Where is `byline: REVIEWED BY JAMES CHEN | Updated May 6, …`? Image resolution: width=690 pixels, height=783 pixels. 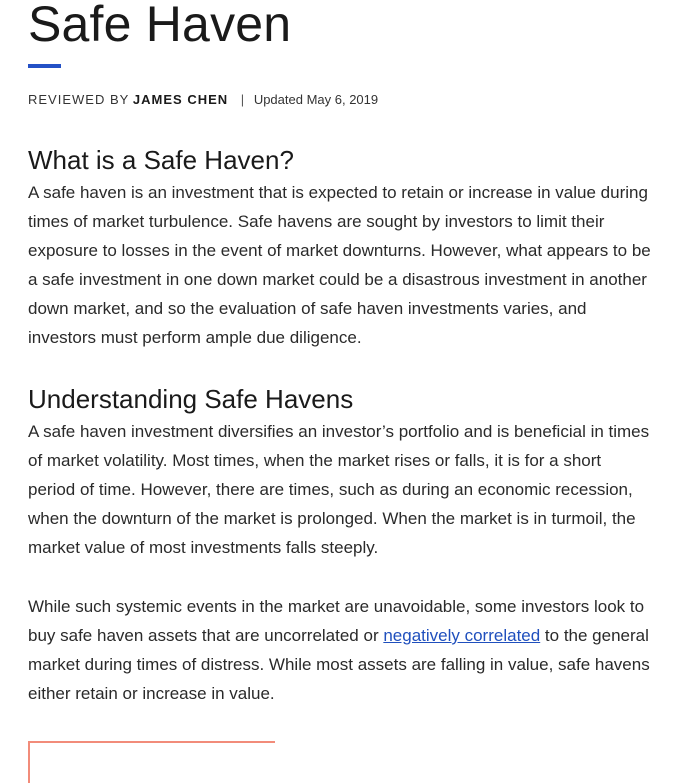 byline: REVIEWED BY JAMES CHEN | Updated May 6, … is located at coordinates (203, 100).